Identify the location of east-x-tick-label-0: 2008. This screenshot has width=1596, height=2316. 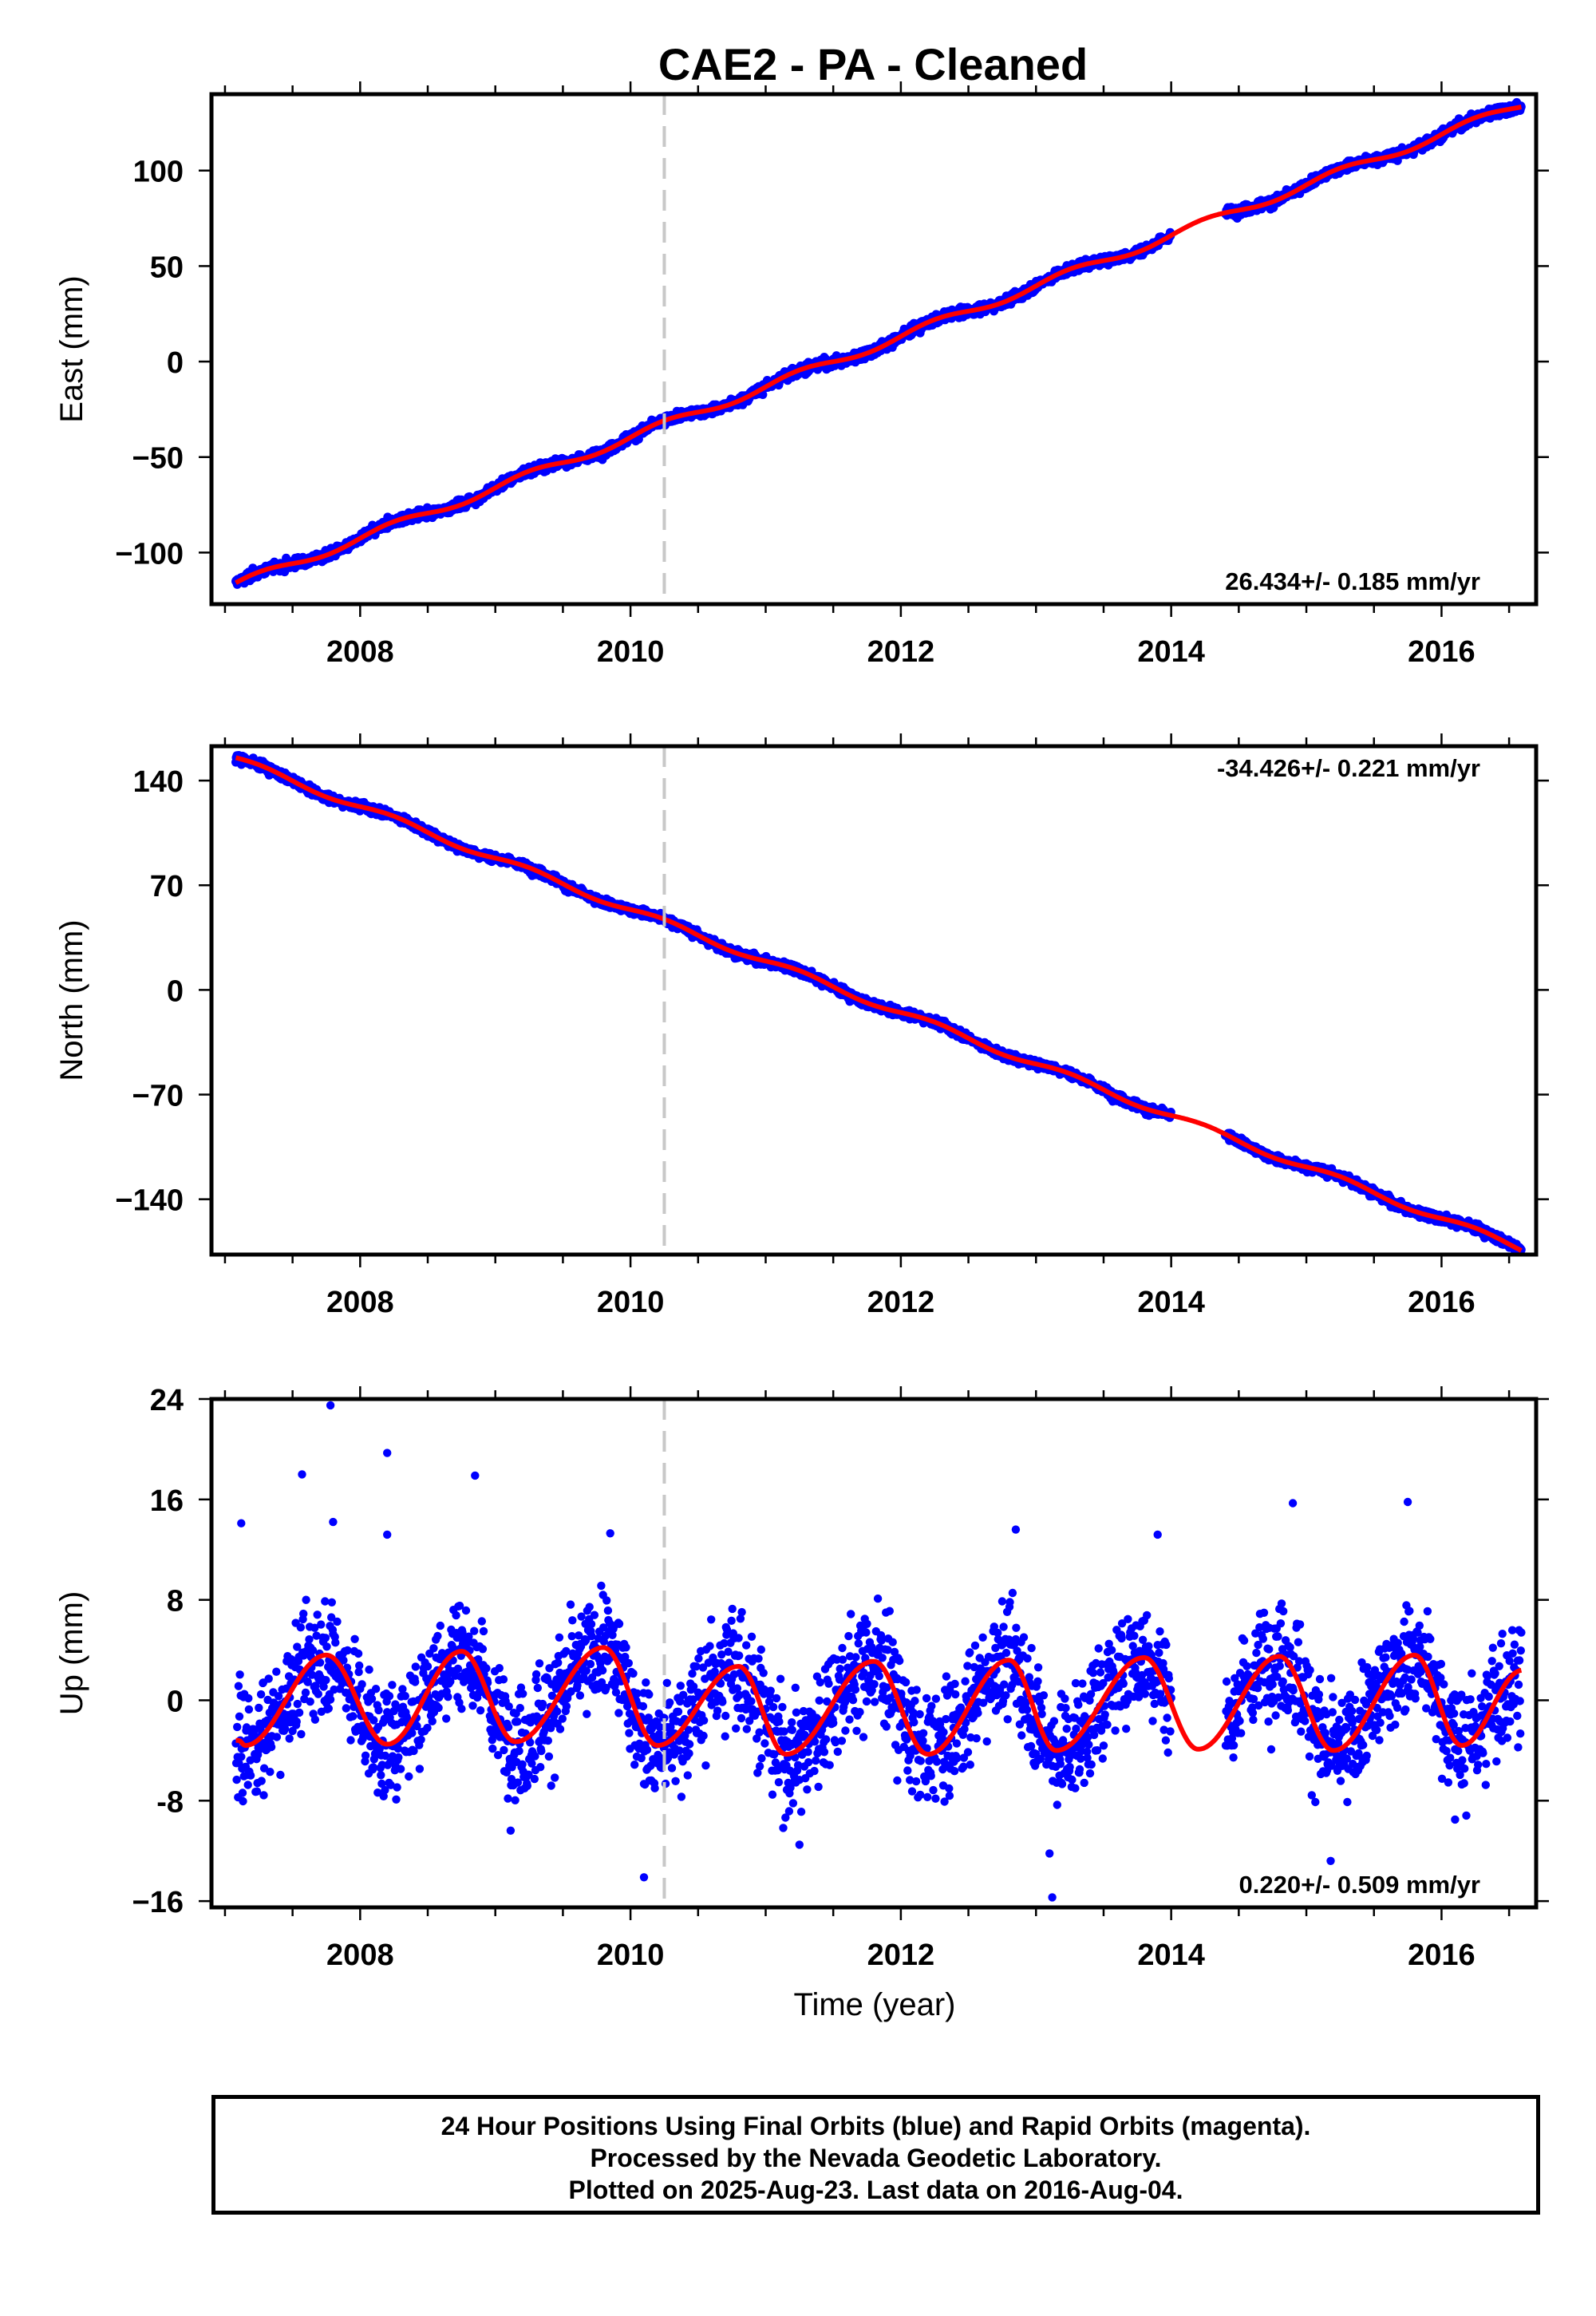
(360, 652).